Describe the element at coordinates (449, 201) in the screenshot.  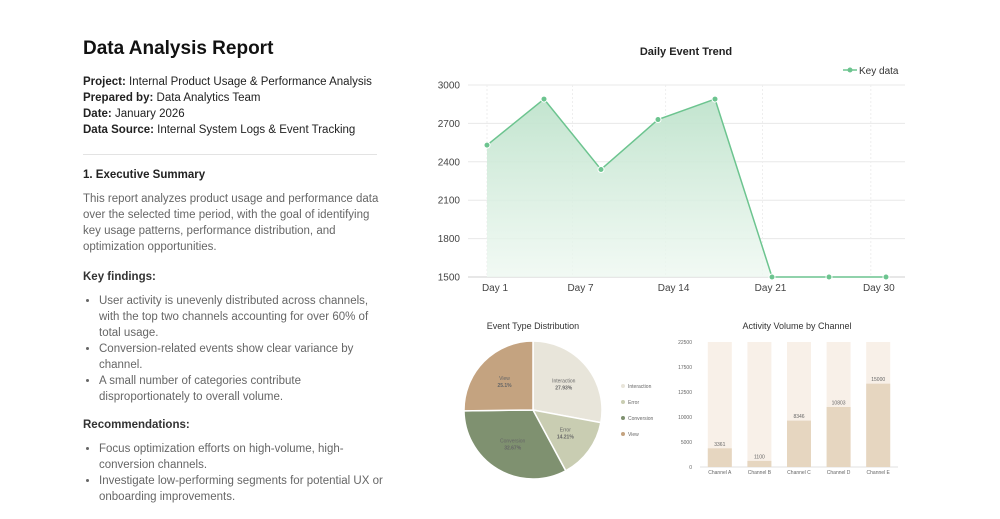
I see `y-tick-label: 2100` at that location.